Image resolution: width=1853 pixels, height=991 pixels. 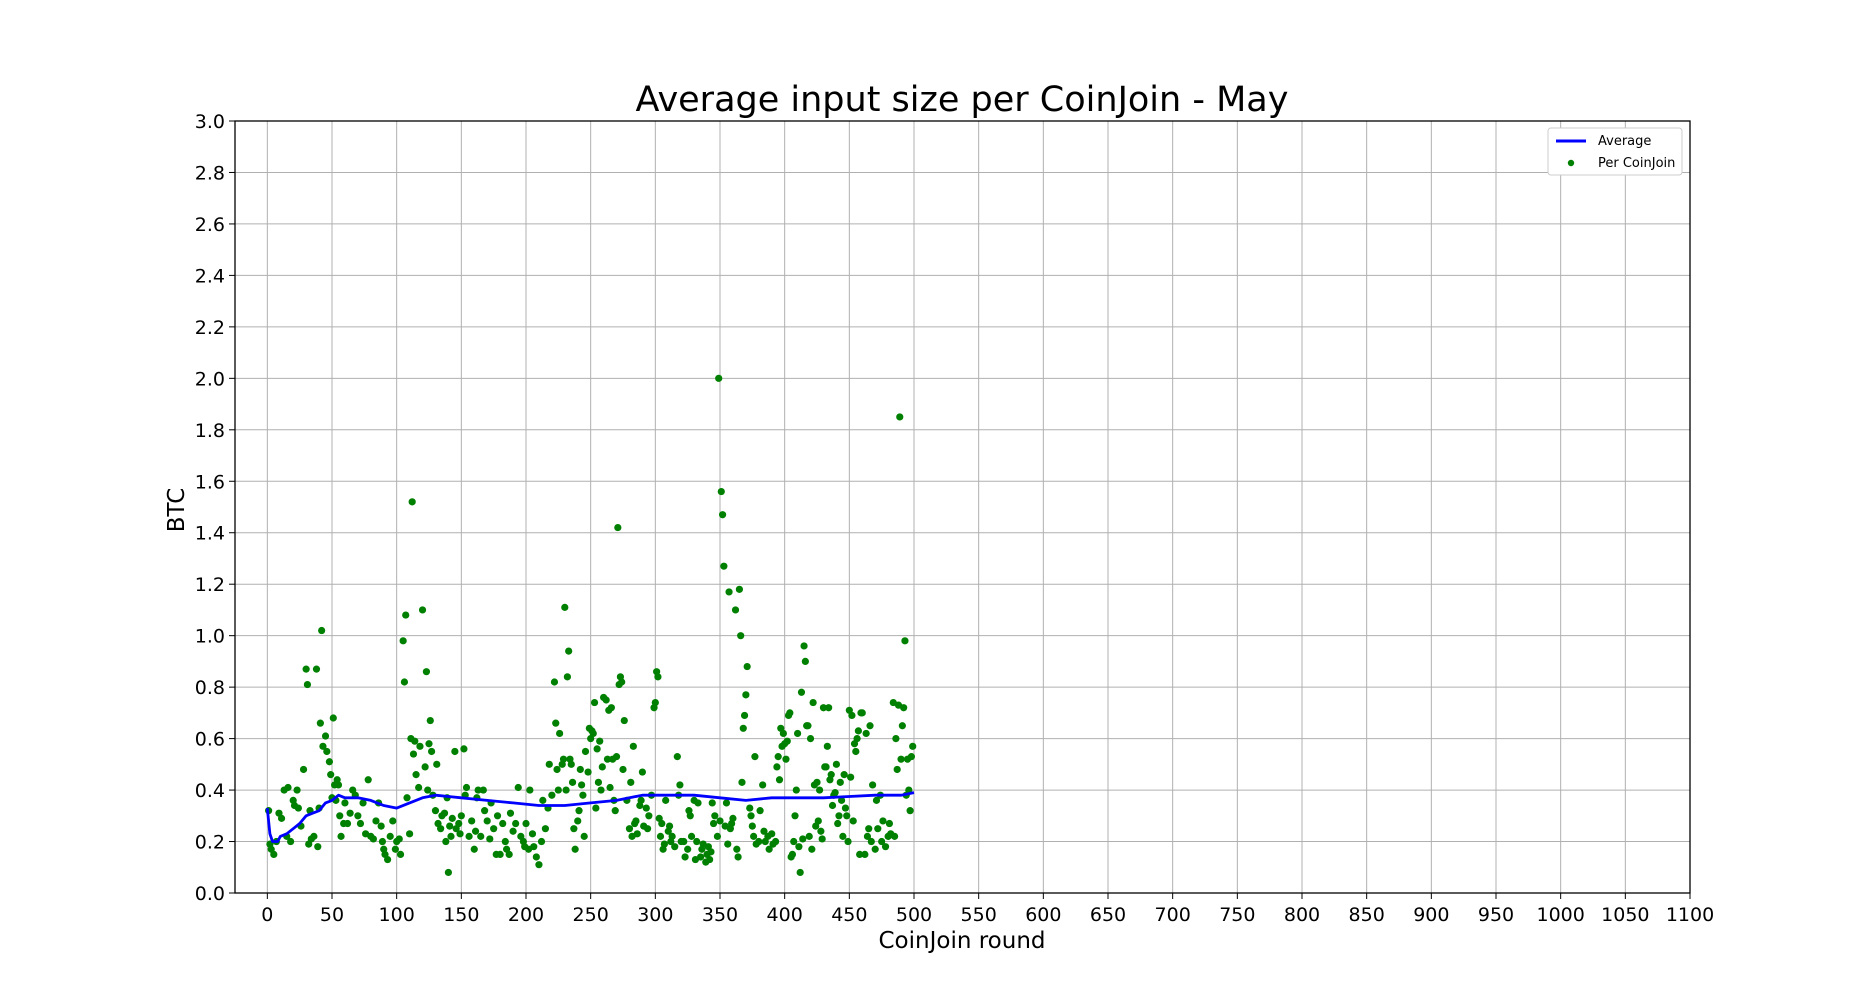 What do you see at coordinates (1108, 915) in the screenshot?
I see `x-tick-label: 650` at bounding box center [1108, 915].